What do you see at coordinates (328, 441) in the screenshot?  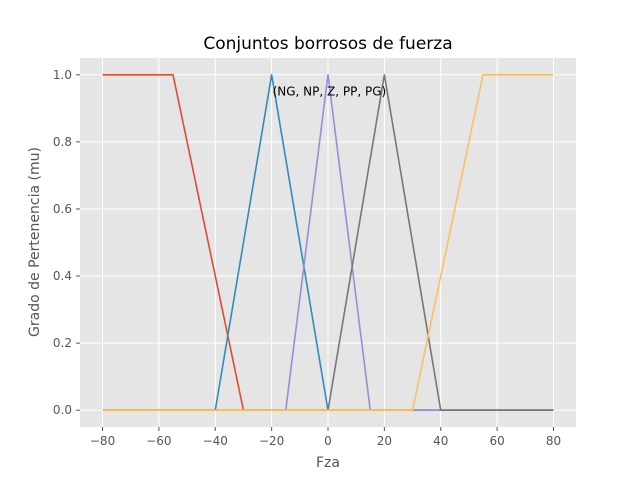 I see `x-tick-label: 0` at bounding box center [328, 441].